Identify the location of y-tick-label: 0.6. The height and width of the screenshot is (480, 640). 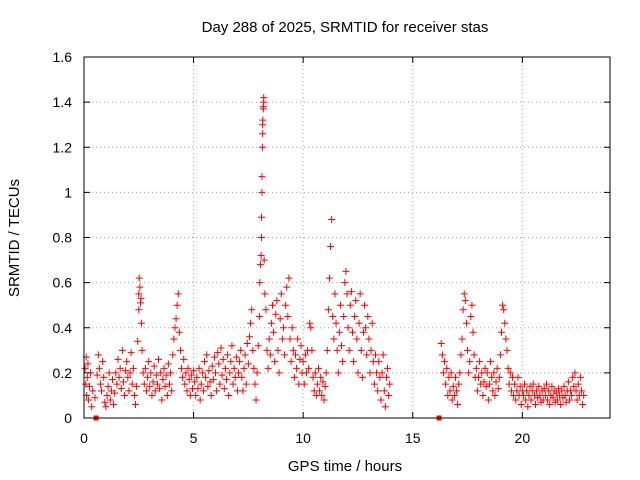
(63, 283).